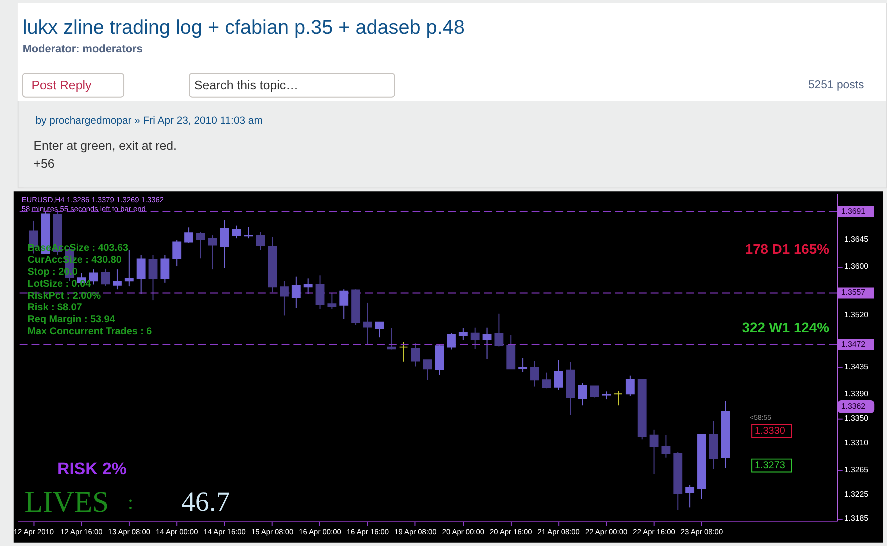 This screenshot has height=550, width=887. I want to click on annotation: RiskPct : 2.00%, so click(65, 296).